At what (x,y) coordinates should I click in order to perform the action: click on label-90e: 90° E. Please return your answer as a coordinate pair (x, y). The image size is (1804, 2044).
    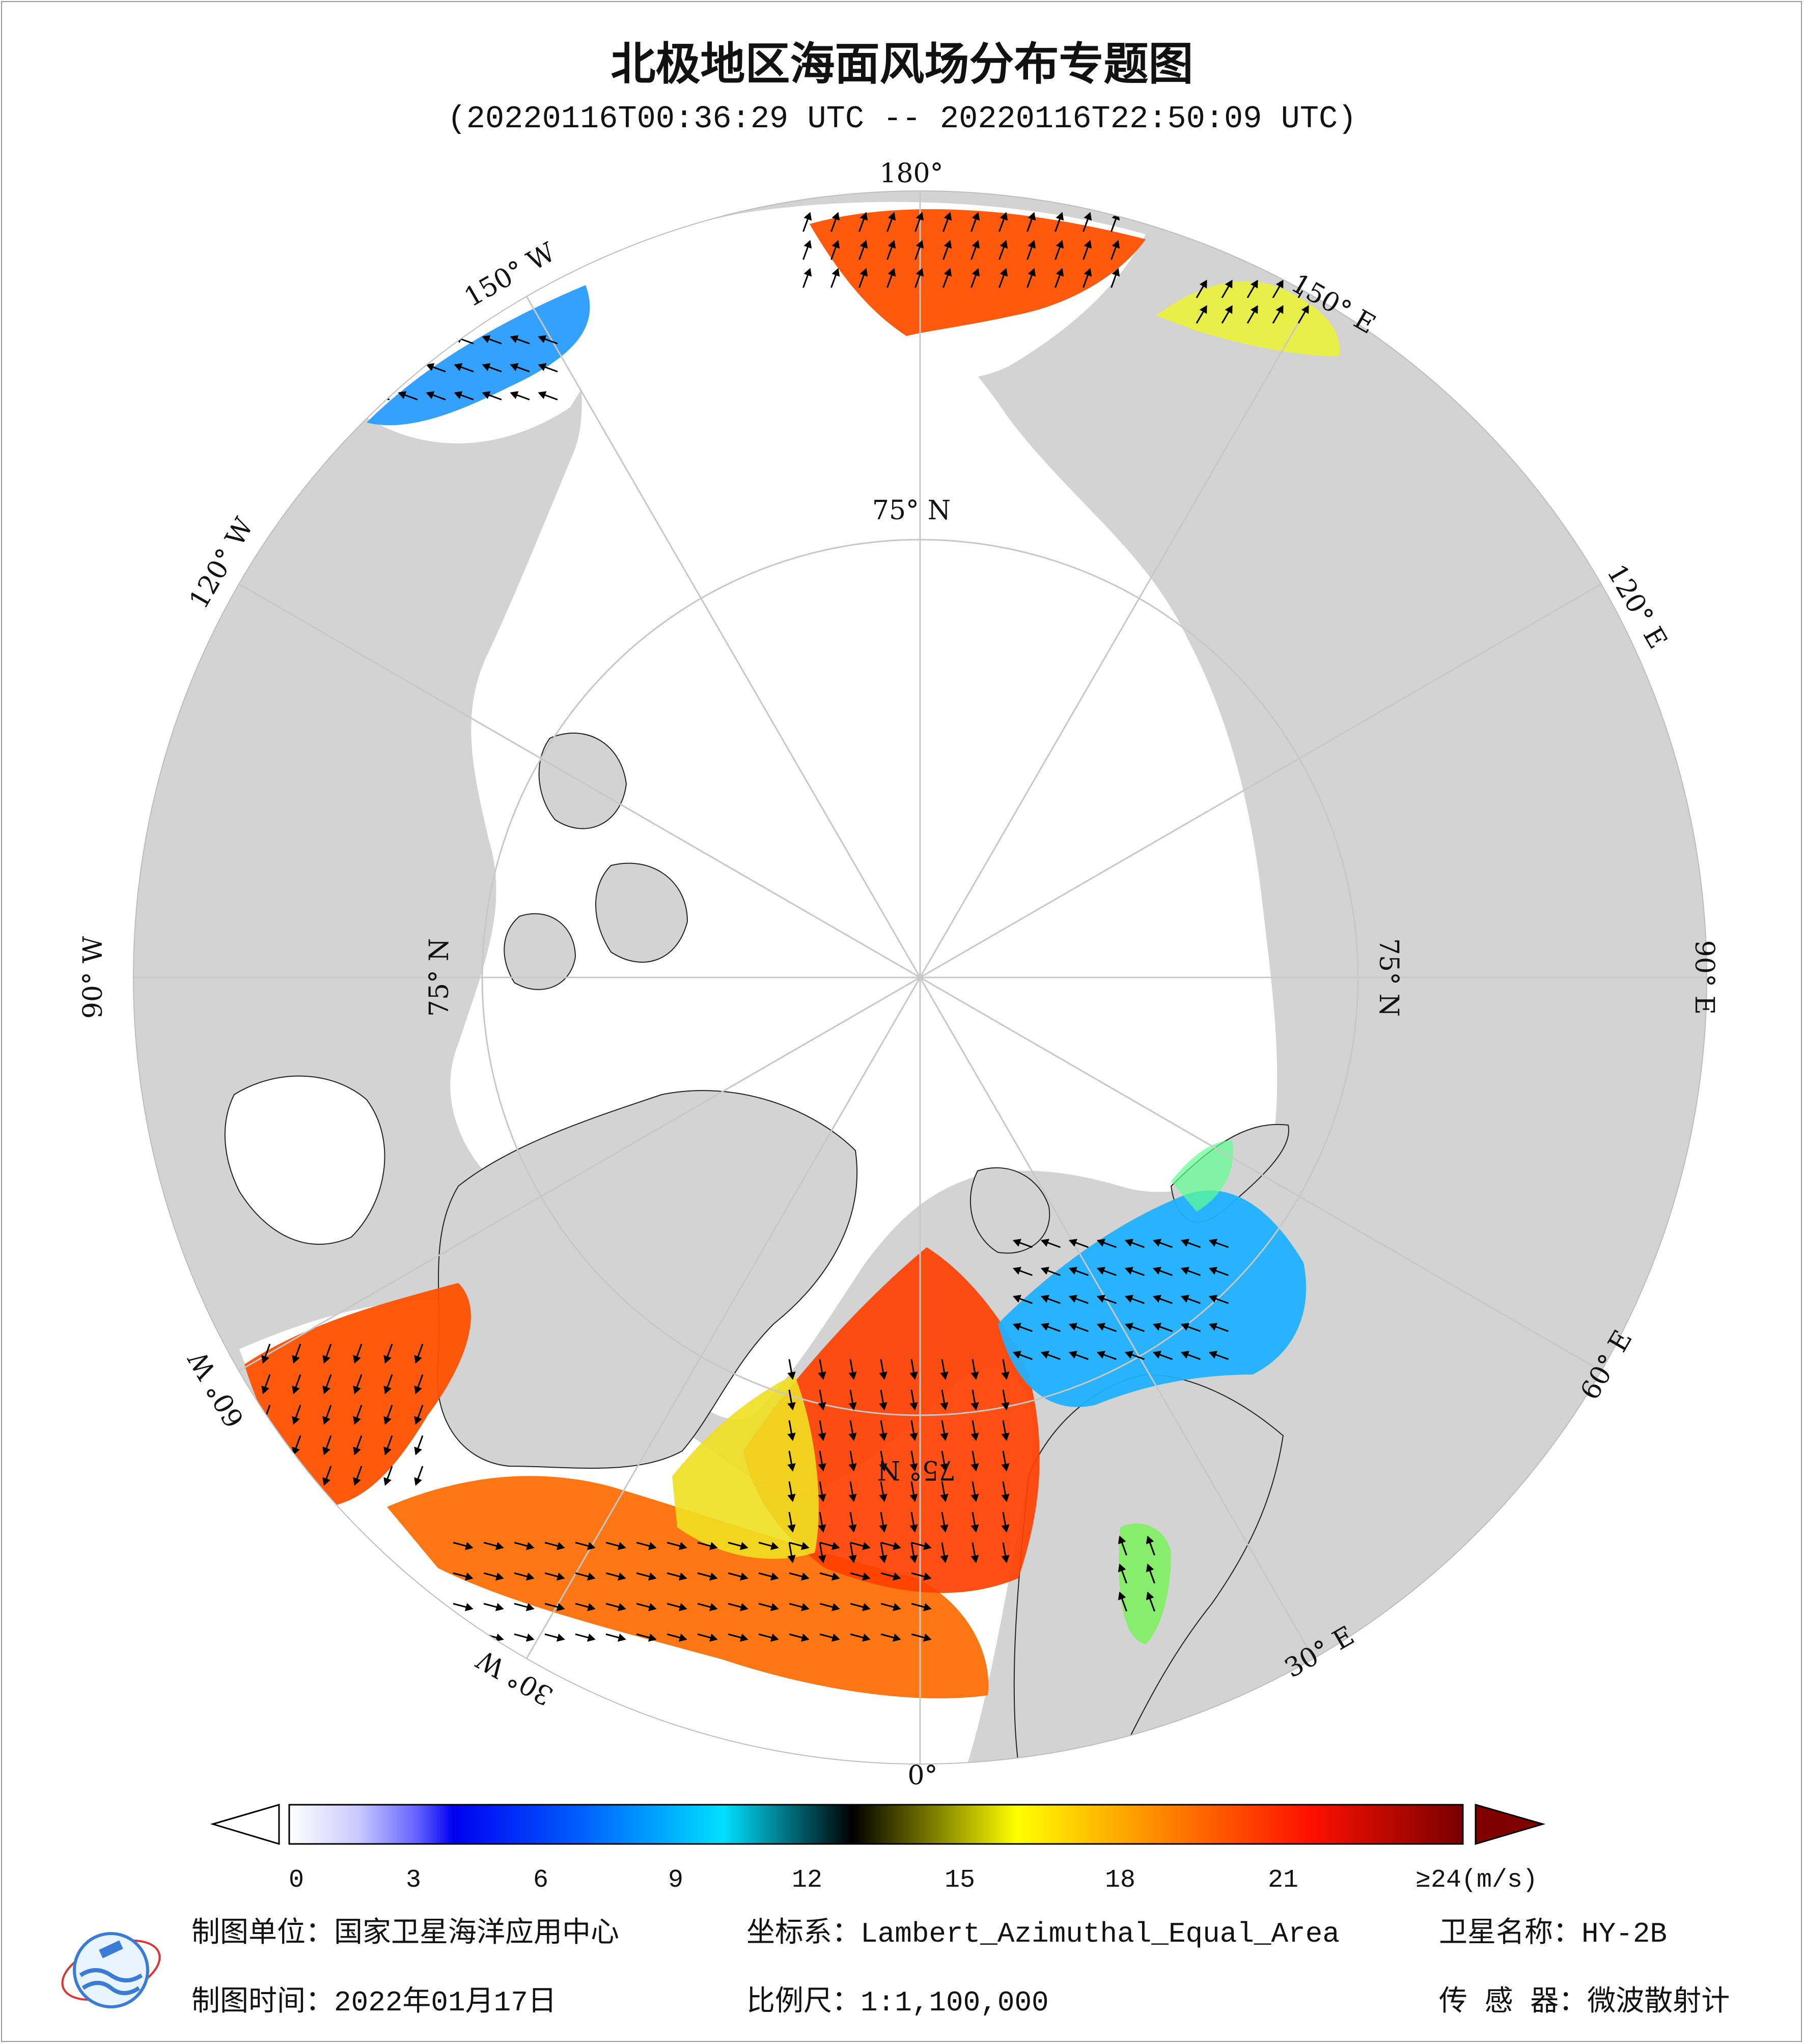
    Looking at the image, I should click on (1704, 977).